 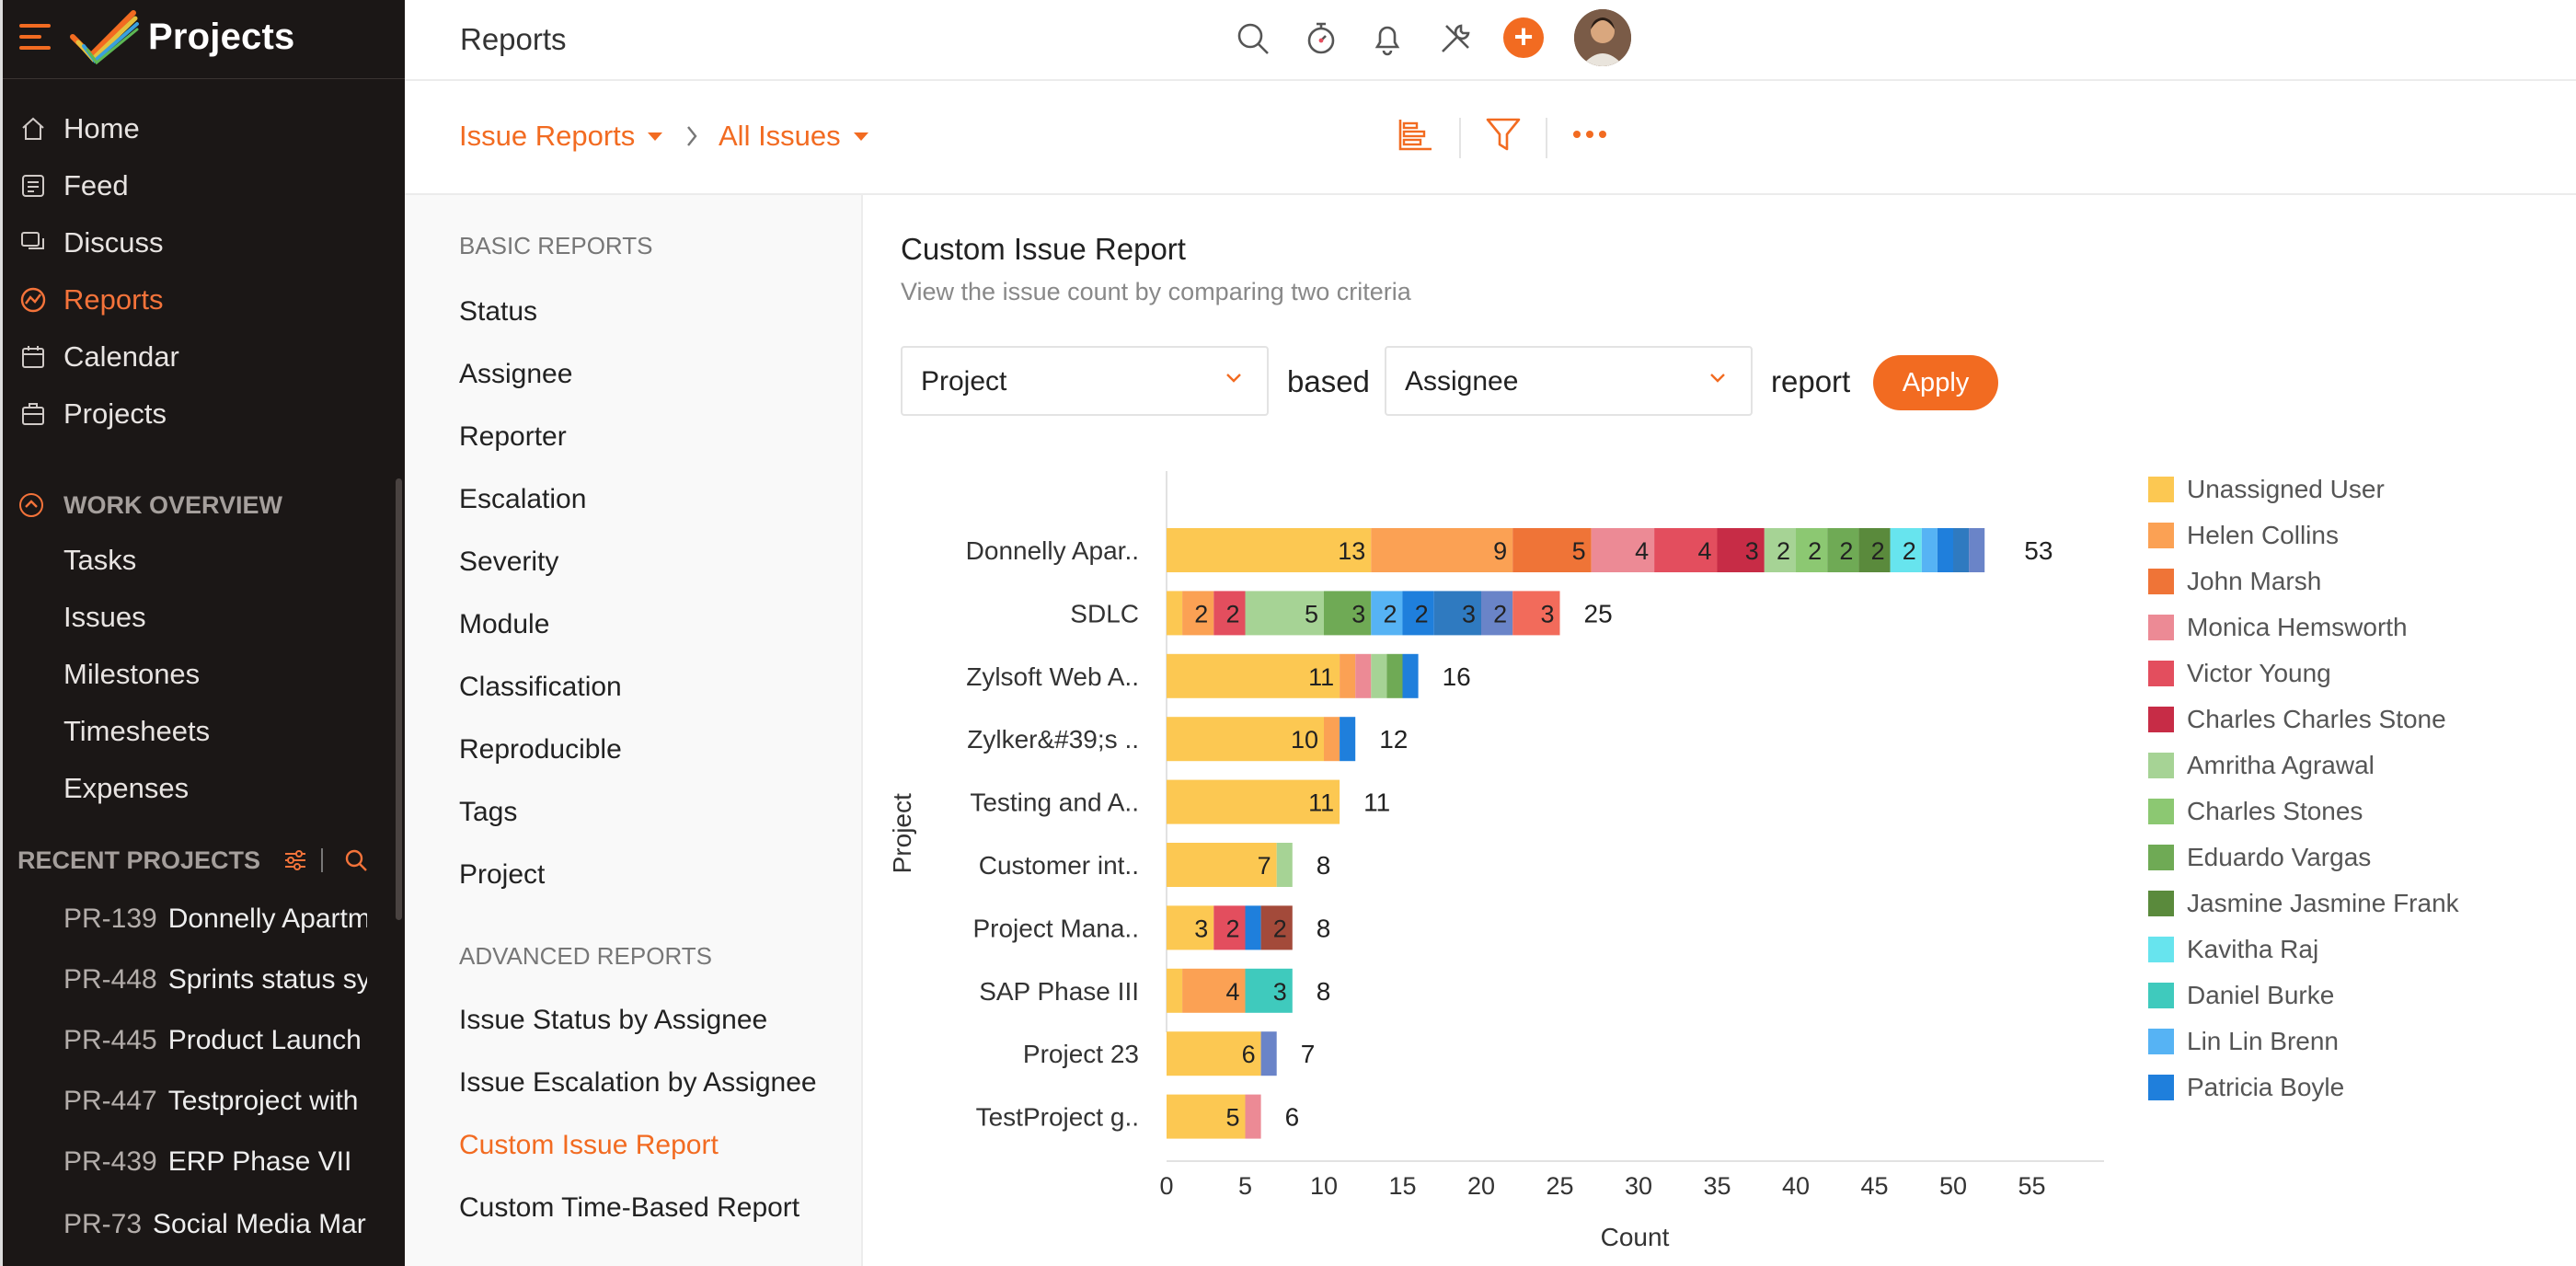 I want to click on report-link-custom-time-based-report: Custom Time-Based Report, so click(x=629, y=1207).